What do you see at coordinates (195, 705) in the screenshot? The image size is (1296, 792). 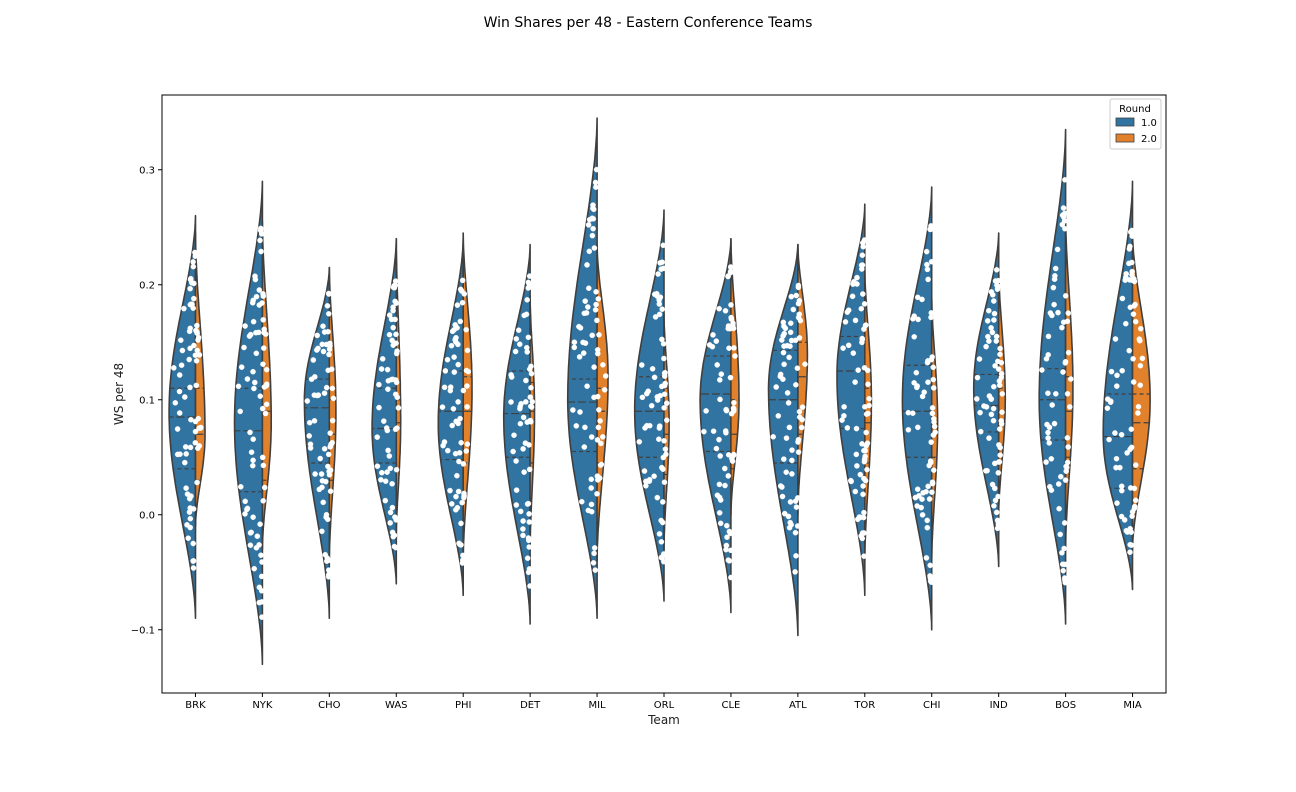 I see `x-tick-label-BRK: BRK` at bounding box center [195, 705].